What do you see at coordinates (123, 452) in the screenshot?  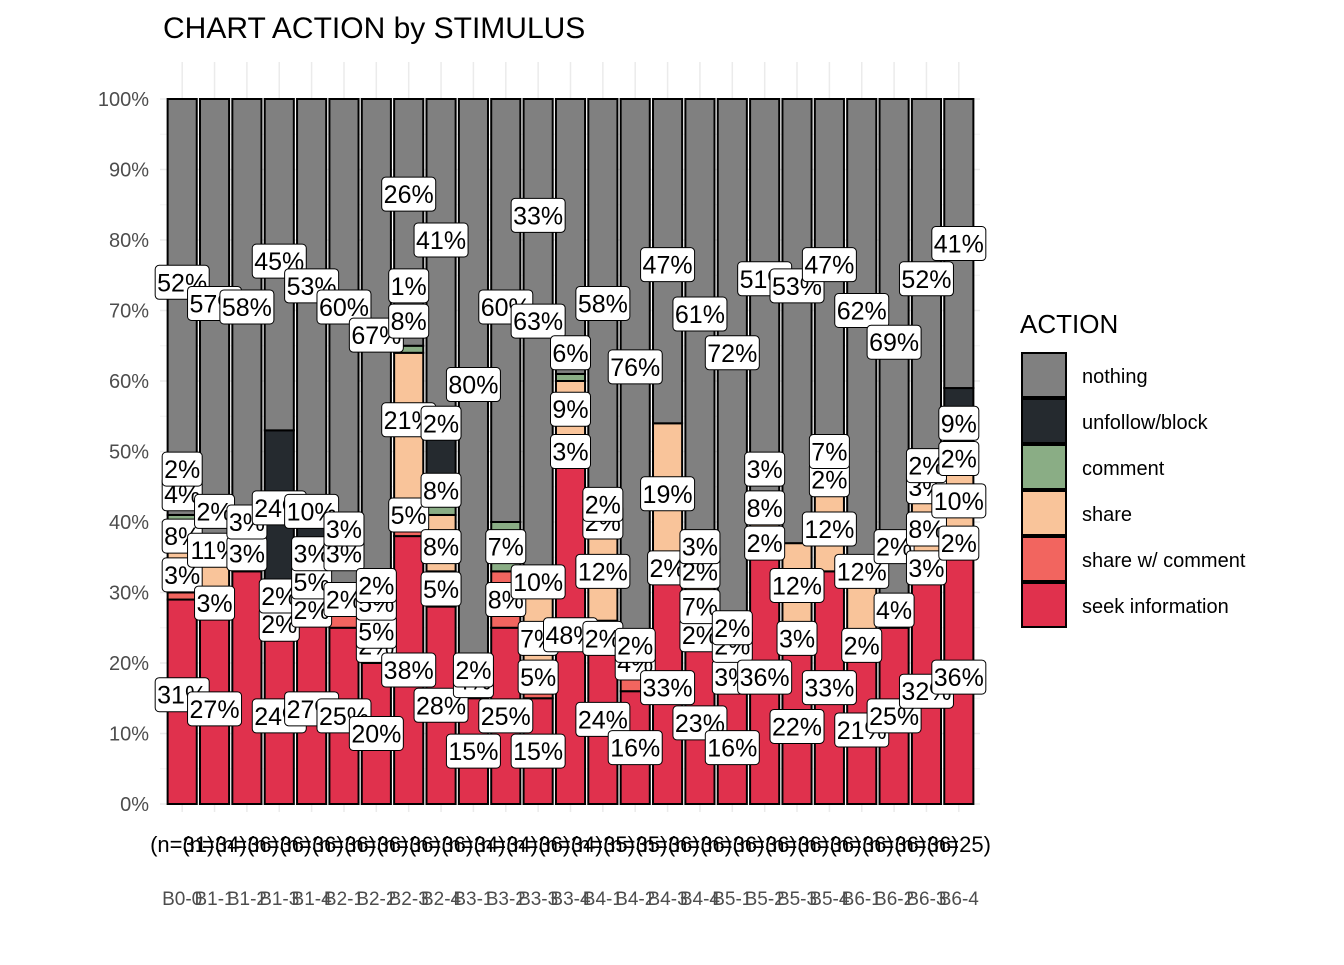 I see `y-axis: 0% 10% 20% 30% 40% 50% 60% 70% 80% 90% 100%` at bounding box center [123, 452].